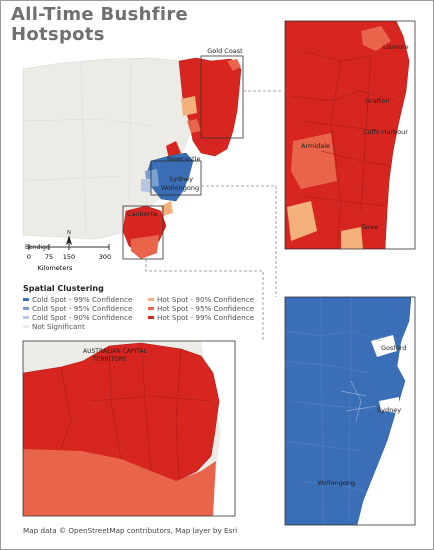  I want to click on svg-text: N, so click(69, 233).